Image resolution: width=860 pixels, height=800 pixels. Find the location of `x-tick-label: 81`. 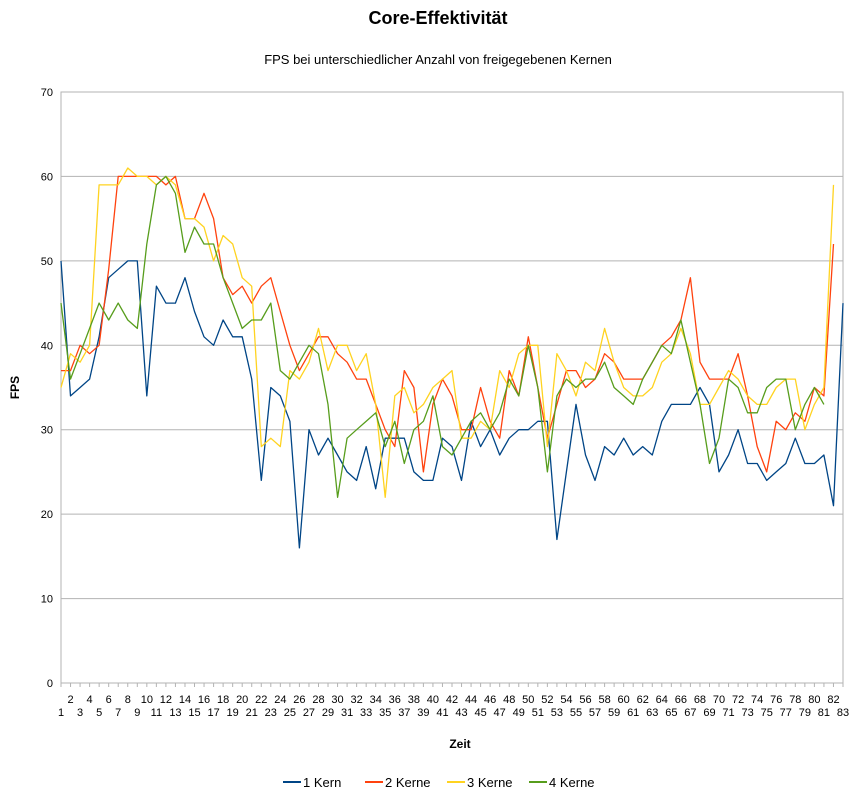

x-tick-label: 81 is located at coordinates (824, 713).